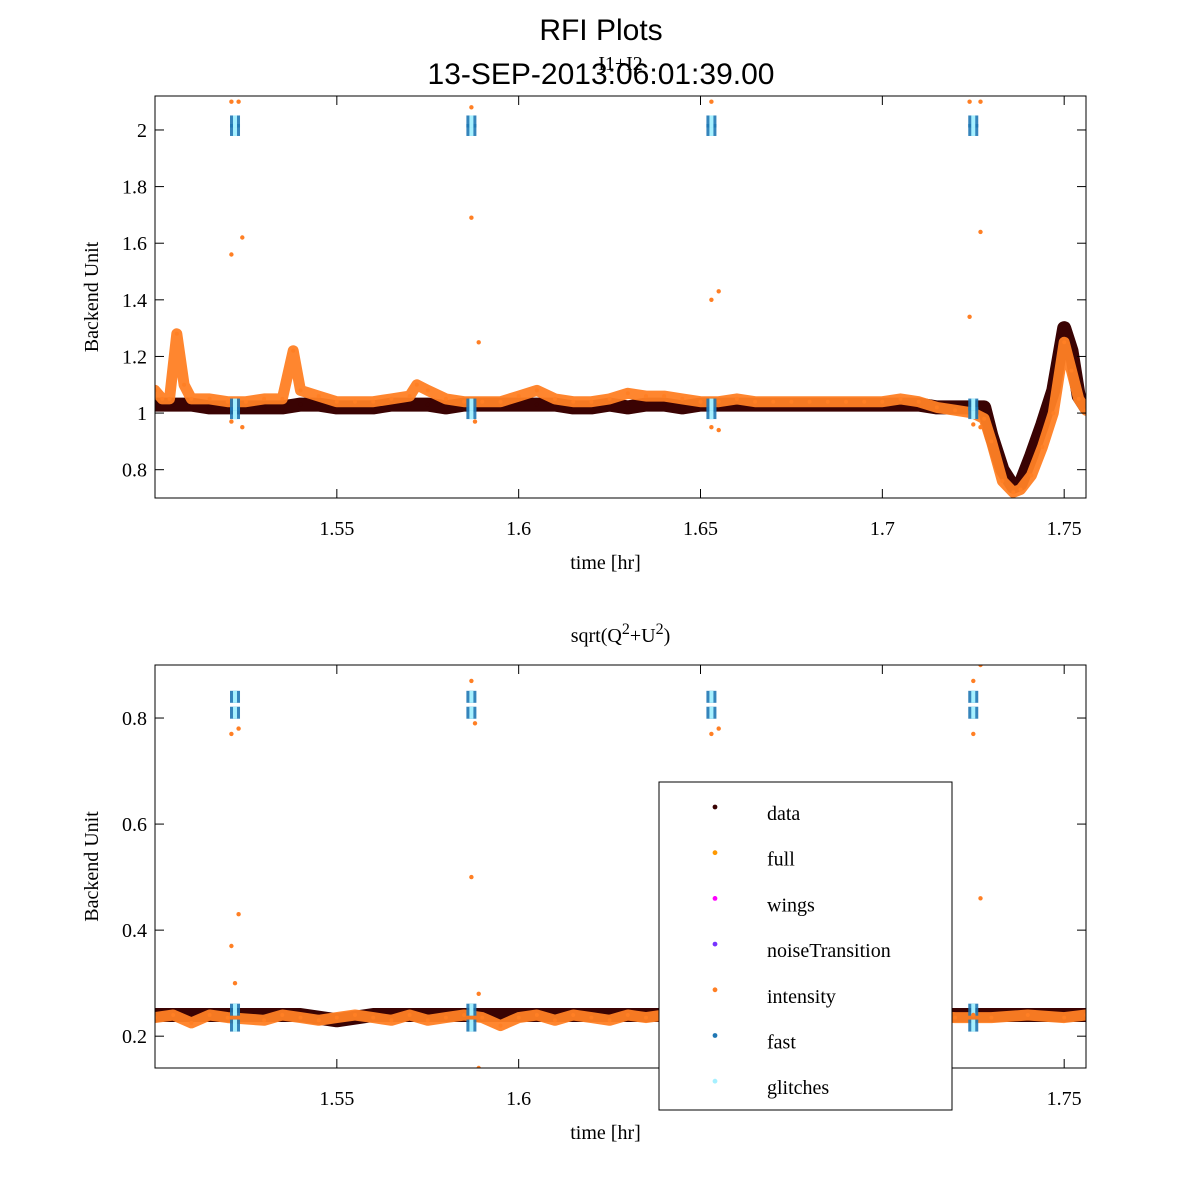 This screenshot has height=1200, width=1200. Describe the element at coordinates (791, 905) in the screenshot. I see `legend-label-wings: wings` at that location.